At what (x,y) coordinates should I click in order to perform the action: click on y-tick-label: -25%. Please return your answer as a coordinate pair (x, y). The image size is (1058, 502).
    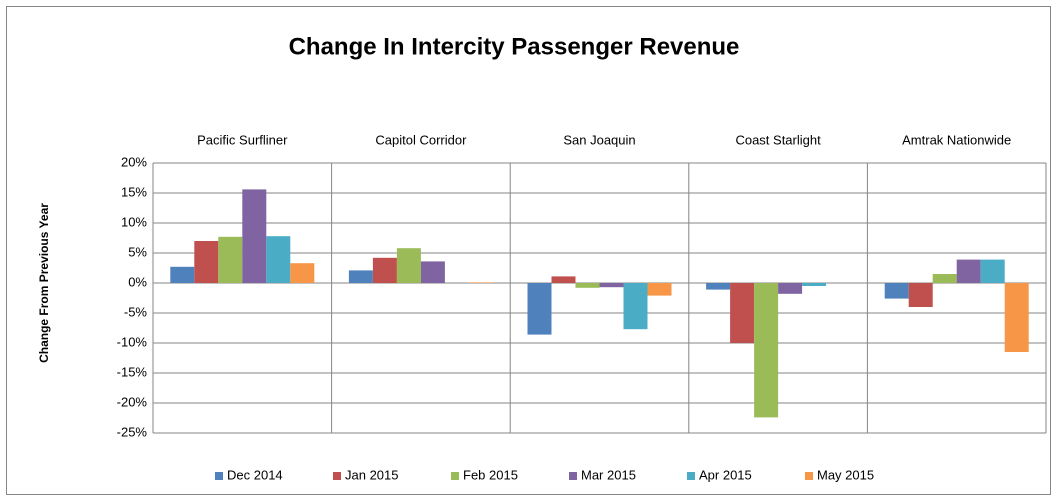
    Looking at the image, I should click on (132, 431).